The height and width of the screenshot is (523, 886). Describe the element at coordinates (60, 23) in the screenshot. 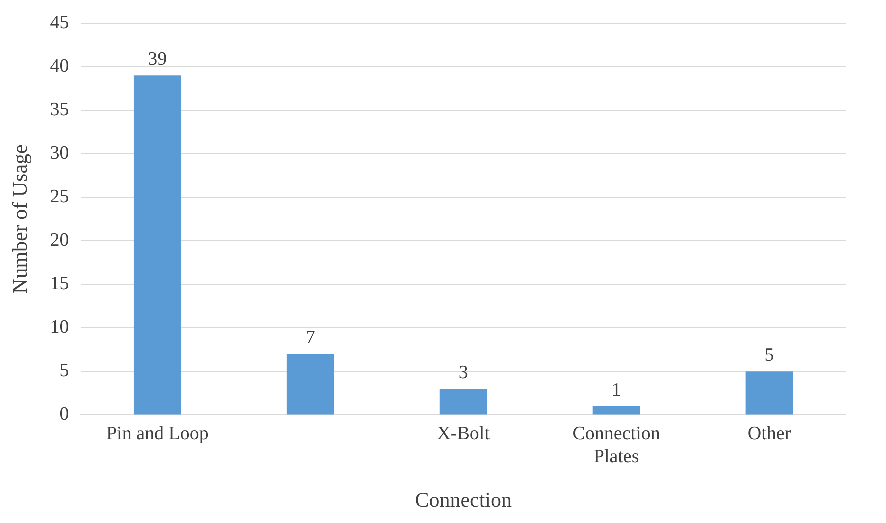

I see `y-tick-label: 45` at that location.